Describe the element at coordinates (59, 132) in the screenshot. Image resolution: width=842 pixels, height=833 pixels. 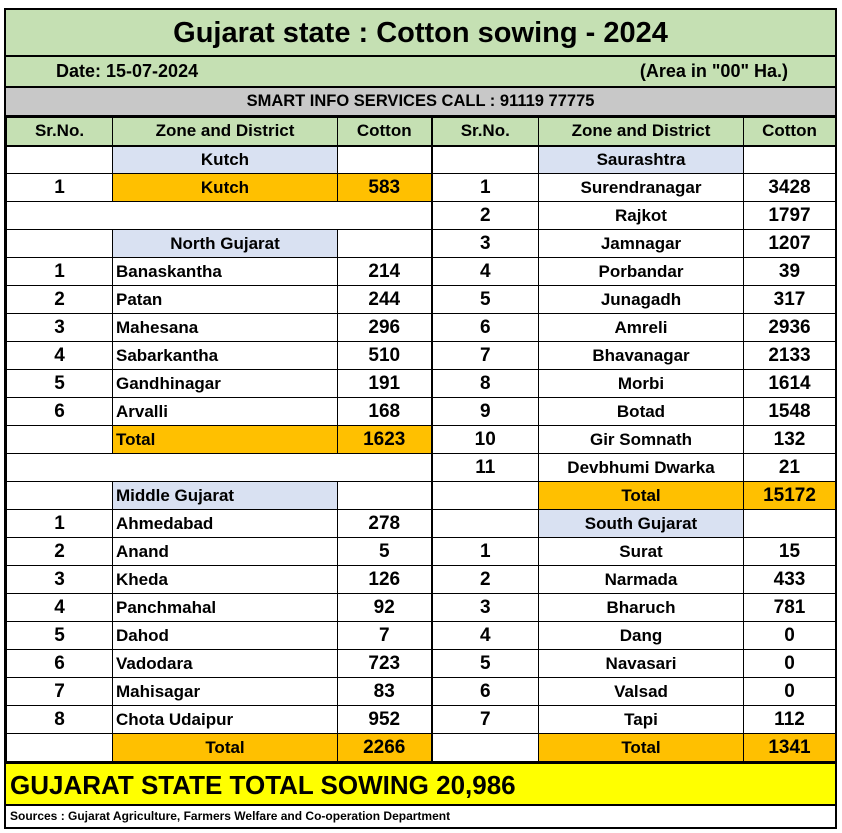
I see `col-header-sr-left: Sr.No.` at that location.